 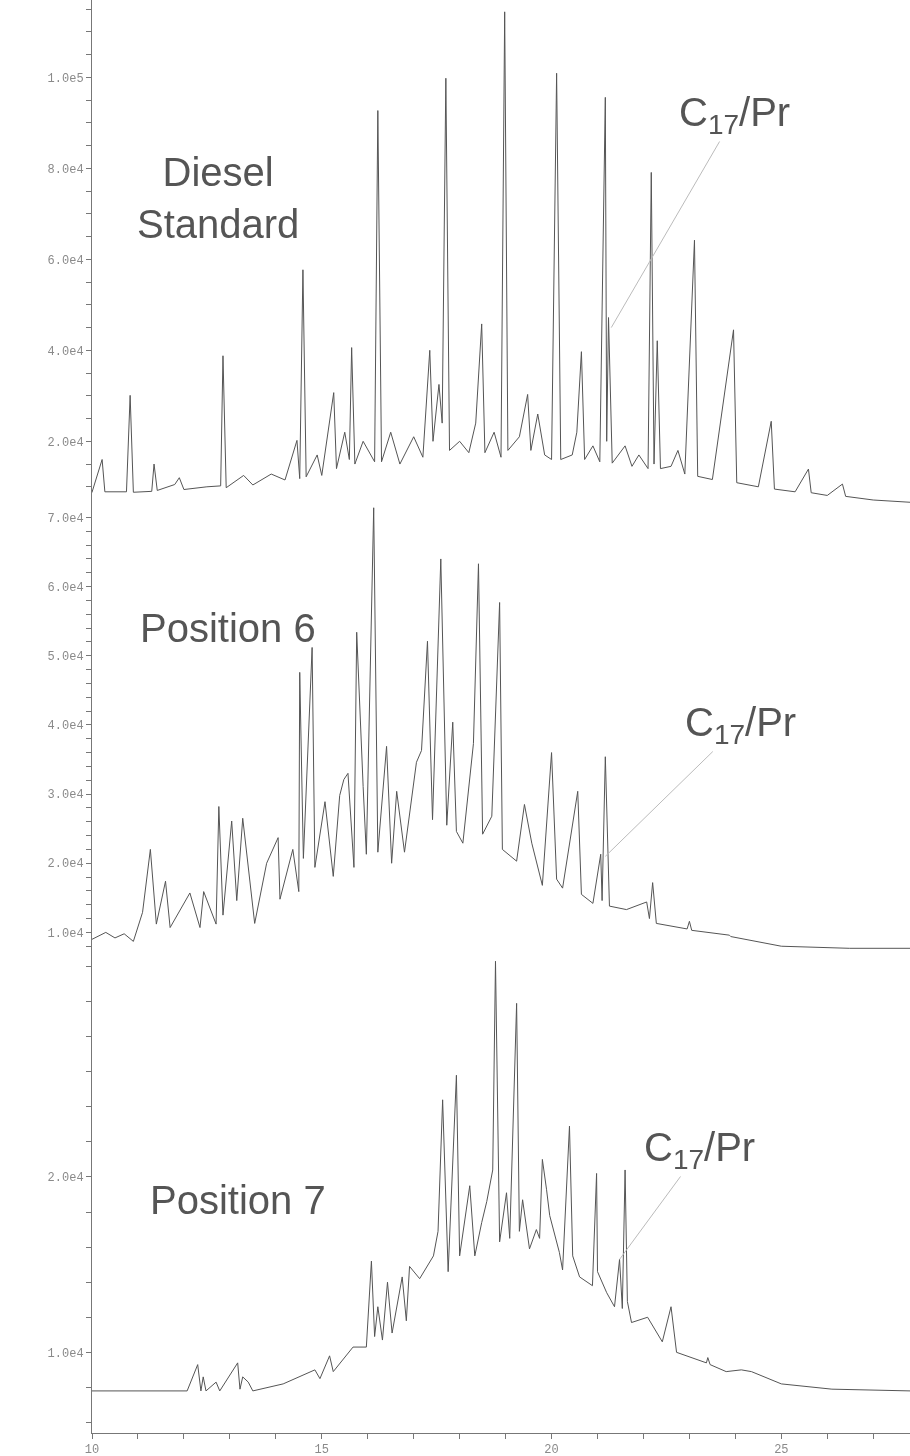 I want to click on y-tick-label: 7.0e4, so click(x=65, y=518).